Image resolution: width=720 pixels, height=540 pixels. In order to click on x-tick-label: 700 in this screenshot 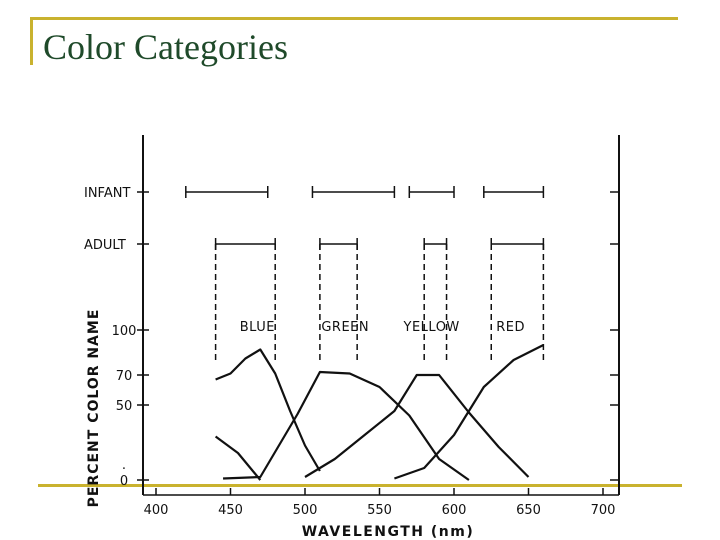, I will do `click(603, 510)`.